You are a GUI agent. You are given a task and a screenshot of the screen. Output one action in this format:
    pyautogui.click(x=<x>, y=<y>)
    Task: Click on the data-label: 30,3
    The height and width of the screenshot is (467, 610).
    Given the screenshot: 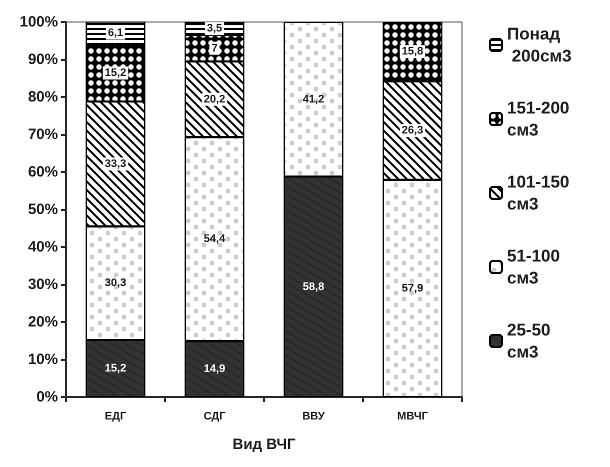 What is the action you would take?
    pyautogui.click(x=115, y=283)
    